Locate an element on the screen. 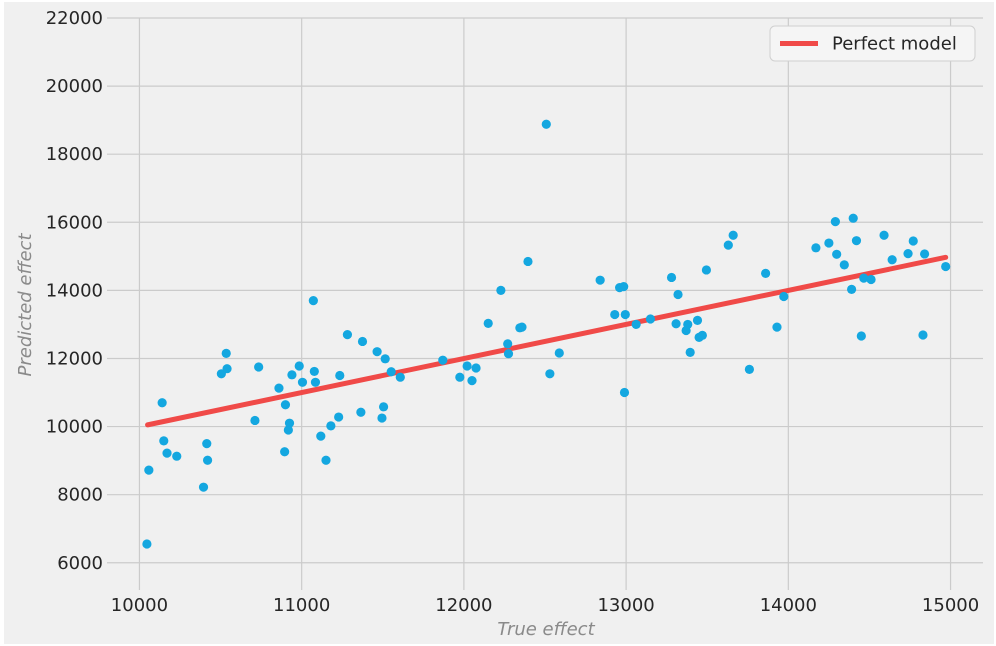 This screenshot has height=646, width=996. y-tick-label: 18000 is located at coordinates (74, 154).